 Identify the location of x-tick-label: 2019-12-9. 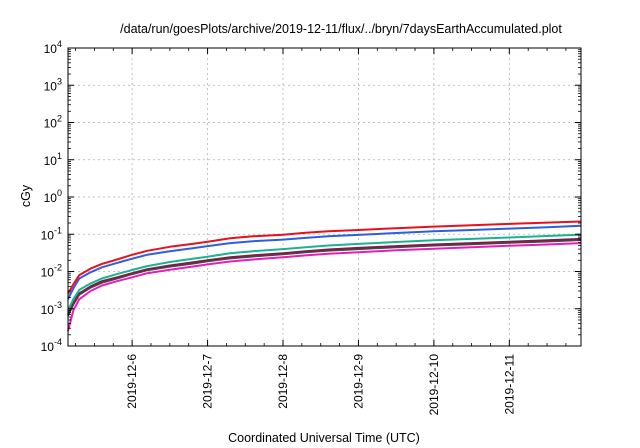
(358, 381).